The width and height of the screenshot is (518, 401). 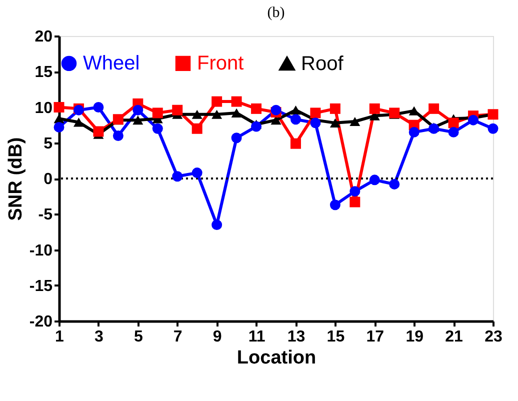 What do you see at coordinates (415, 337) in the screenshot?
I see `x-tick-label: 19` at bounding box center [415, 337].